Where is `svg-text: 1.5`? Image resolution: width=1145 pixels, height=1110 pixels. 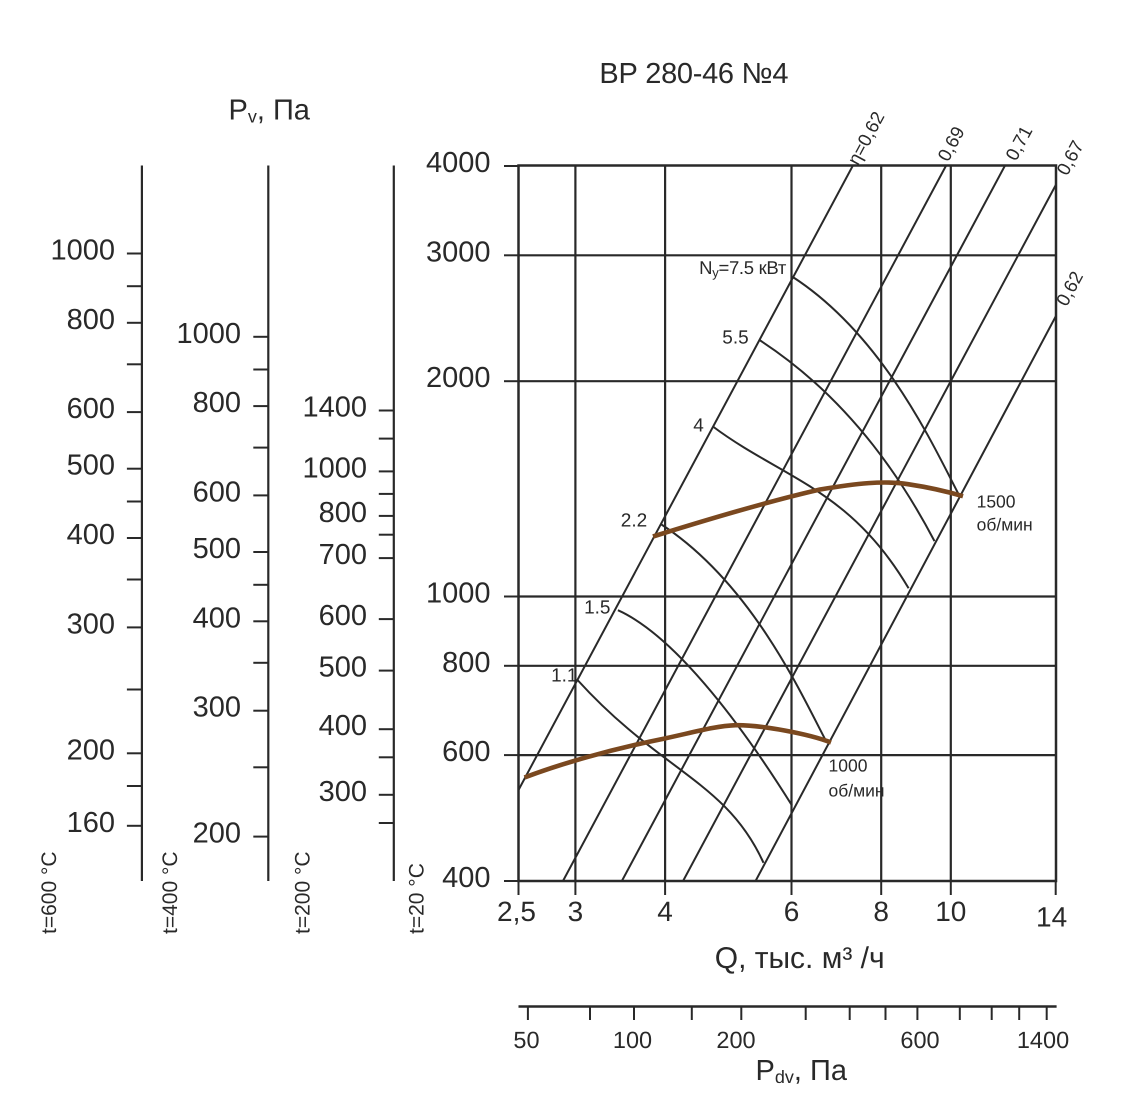
svg-text: 1.5 is located at coordinates (597, 608).